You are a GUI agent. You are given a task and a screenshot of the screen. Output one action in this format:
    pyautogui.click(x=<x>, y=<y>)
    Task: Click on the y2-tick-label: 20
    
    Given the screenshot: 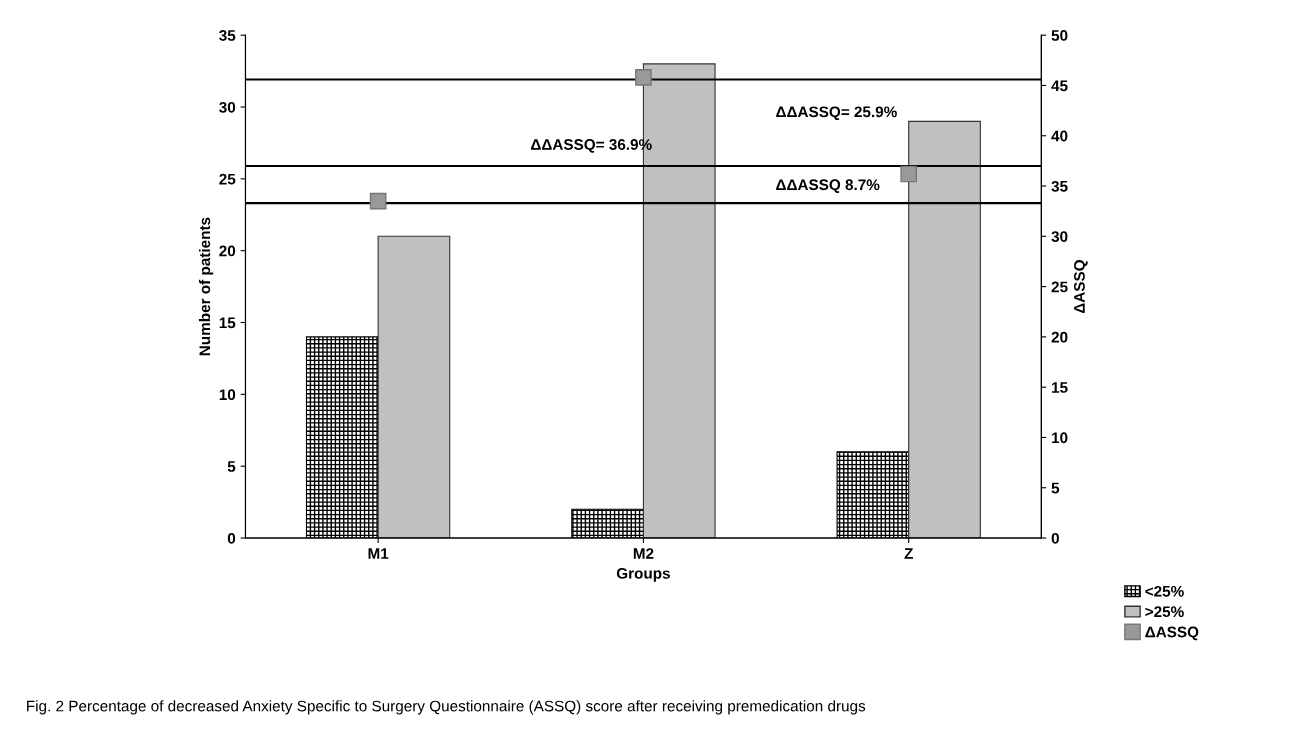 What is the action you would take?
    pyautogui.click(x=1059, y=337)
    